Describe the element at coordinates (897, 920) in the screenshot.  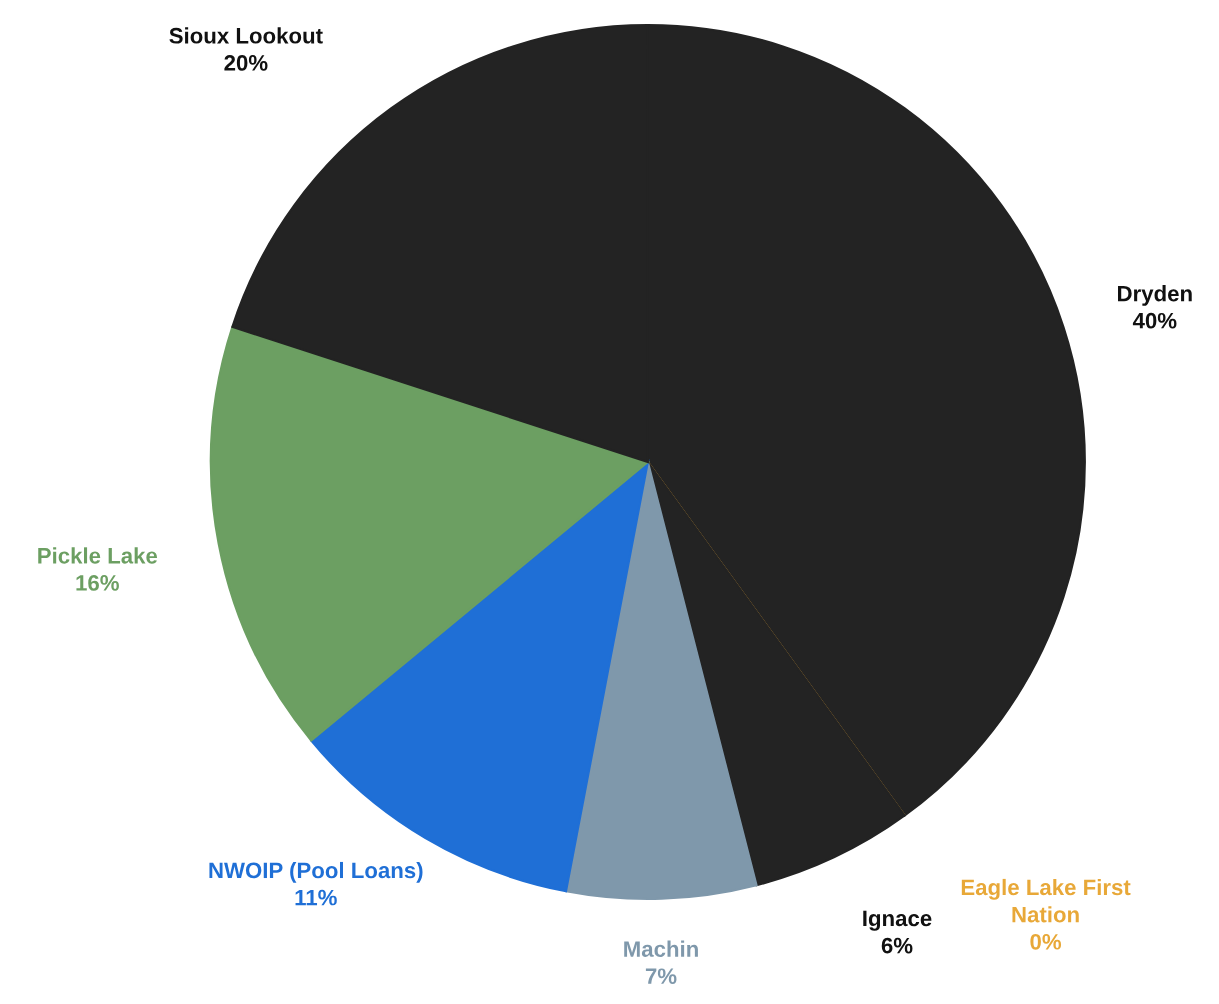
I see `slice-label: Ignace` at that location.